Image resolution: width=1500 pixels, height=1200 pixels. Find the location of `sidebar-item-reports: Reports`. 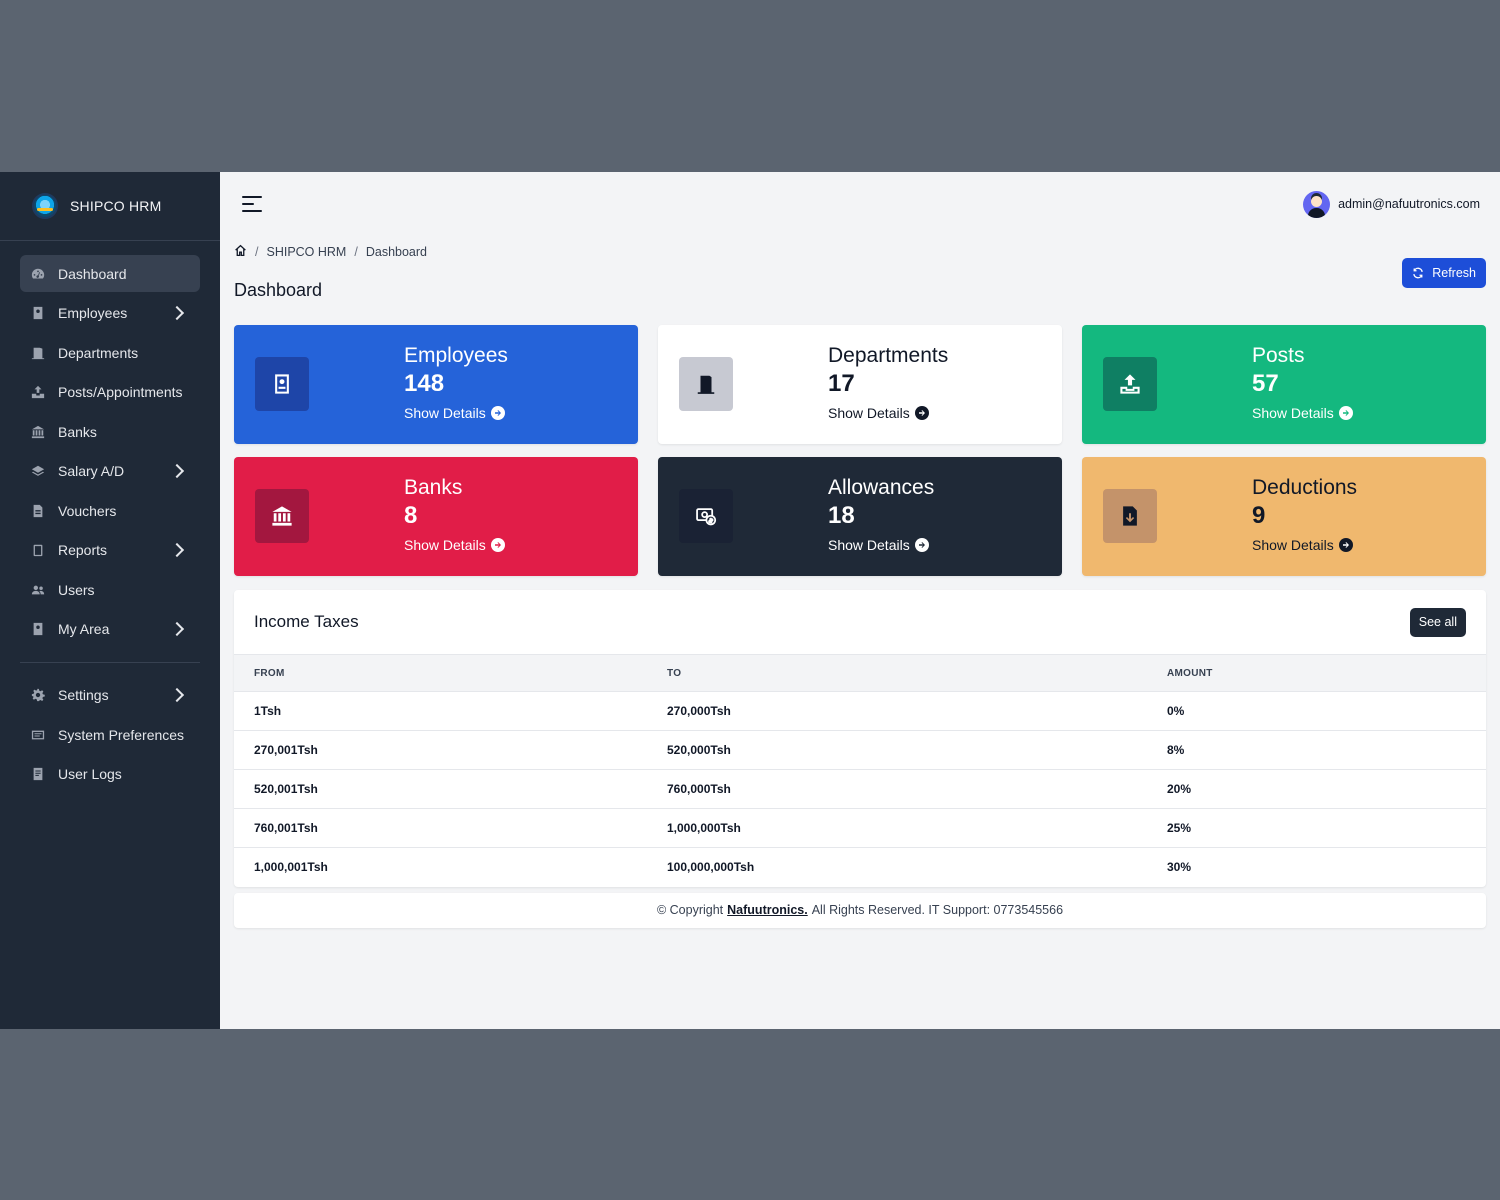

sidebar-item-reports: Reports is located at coordinates (110, 550).